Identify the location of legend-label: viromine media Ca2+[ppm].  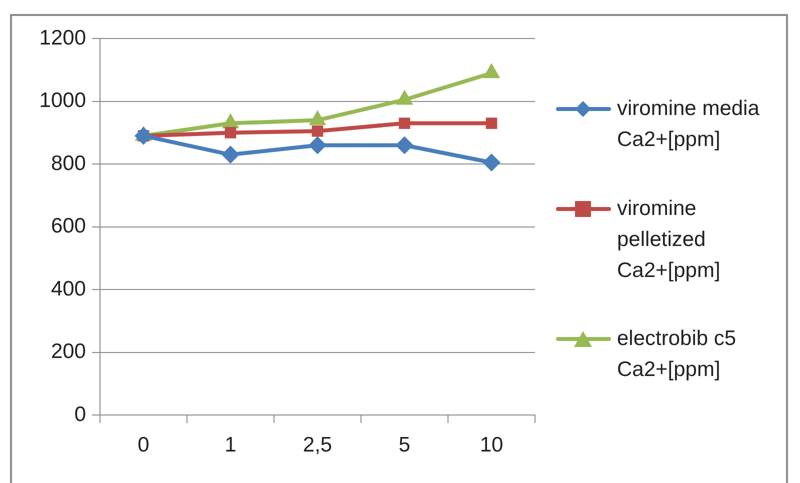
(688, 124).